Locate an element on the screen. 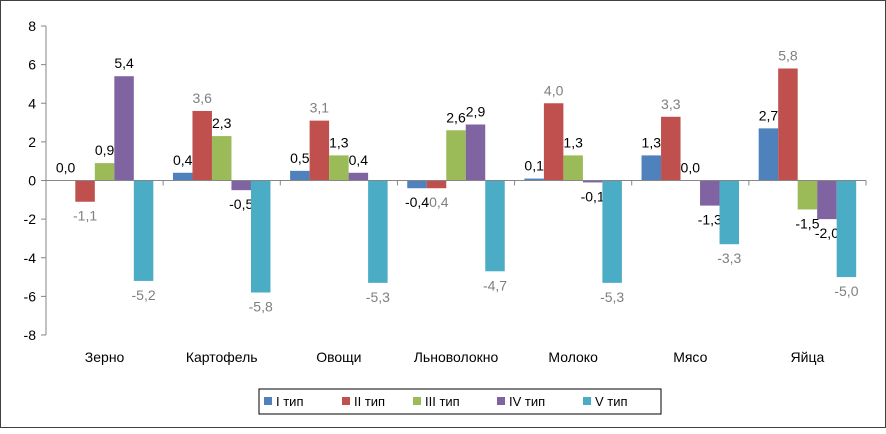 The width and height of the screenshot is (886, 434). category-label: Зерно is located at coordinates (105, 357).